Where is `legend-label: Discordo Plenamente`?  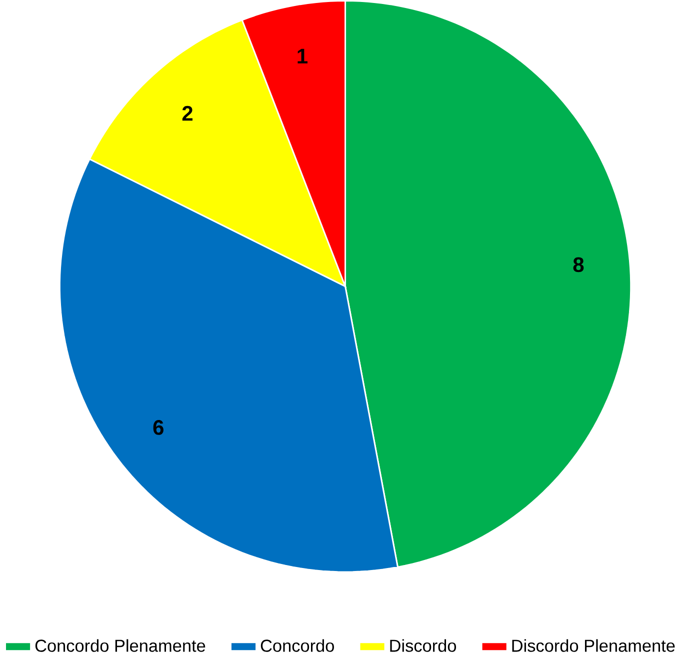
legend-label: Discordo Plenamente is located at coordinates (593, 645).